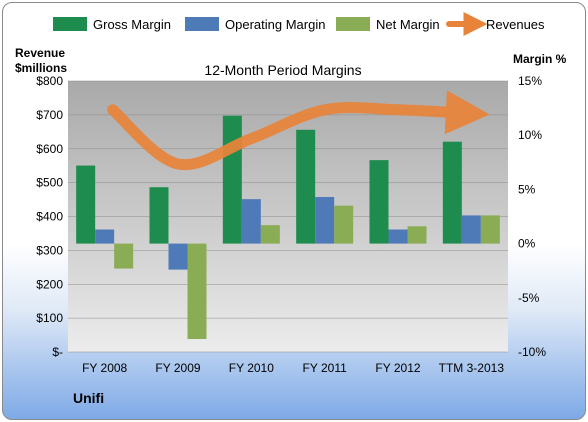 Image resolution: width=588 pixels, height=422 pixels. I want to click on category-label: TTM 3-2013, so click(472, 368).